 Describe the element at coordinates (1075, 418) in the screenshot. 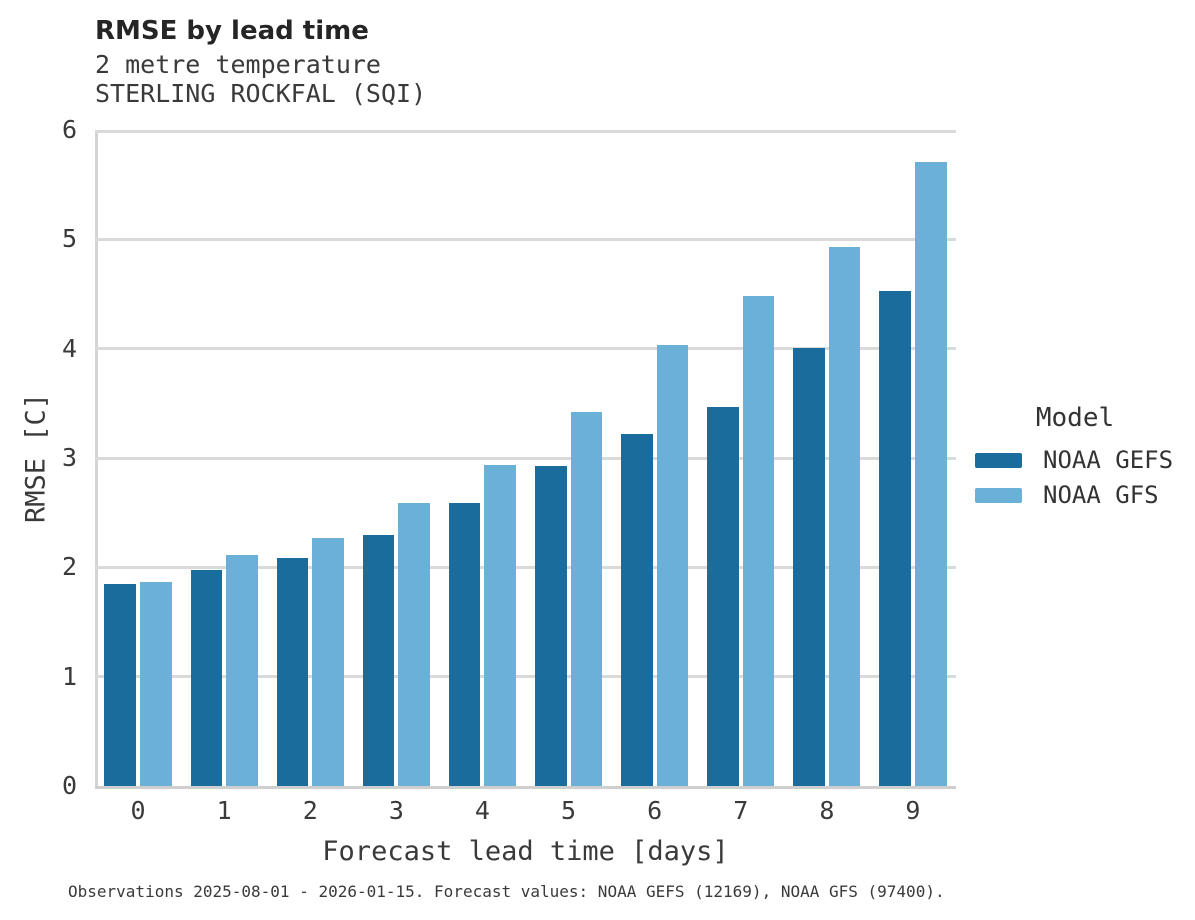

I see `legend-title: Model` at that location.